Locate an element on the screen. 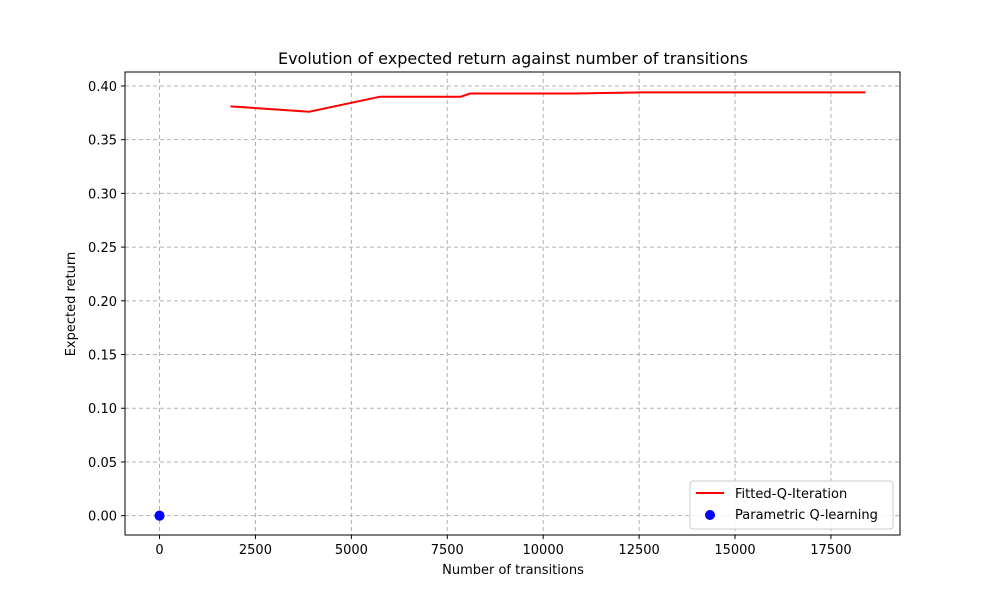 The height and width of the screenshot is (600, 1000). x-tick-label: 7500 is located at coordinates (447, 550).